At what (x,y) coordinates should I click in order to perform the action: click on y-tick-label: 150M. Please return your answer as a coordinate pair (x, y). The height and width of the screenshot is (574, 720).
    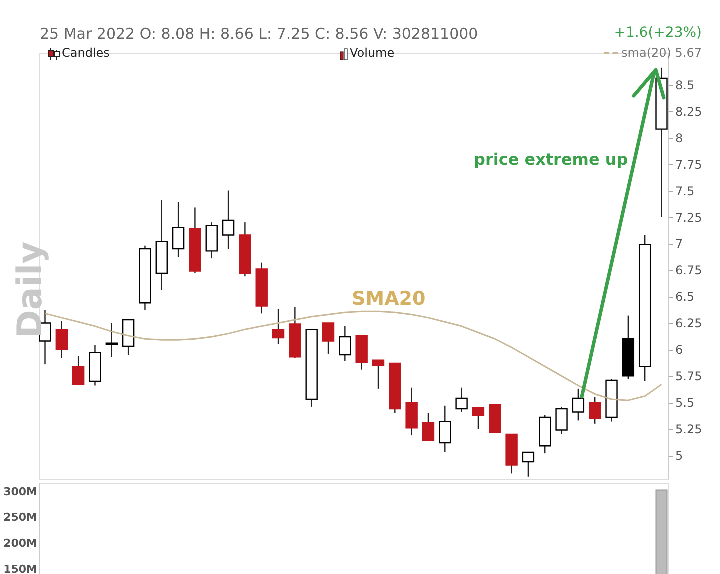
    Looking at the image, I should click on (21, 568).